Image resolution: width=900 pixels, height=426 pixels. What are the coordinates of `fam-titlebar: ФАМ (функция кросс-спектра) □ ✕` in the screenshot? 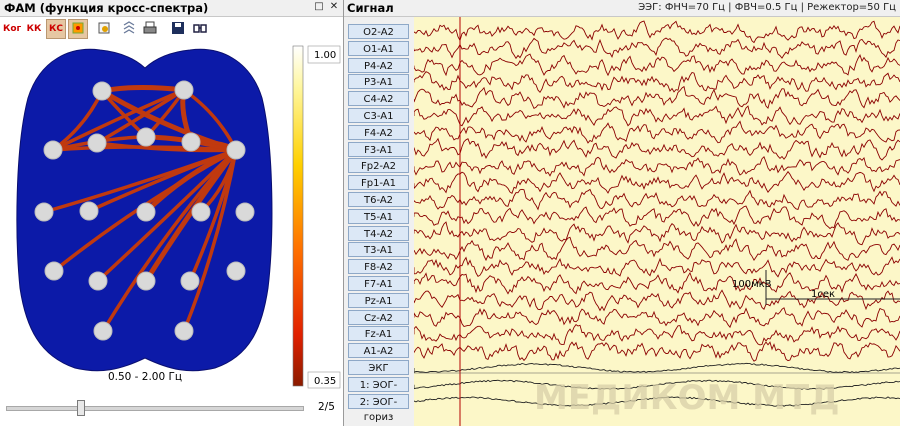 It's located at (171, 8).